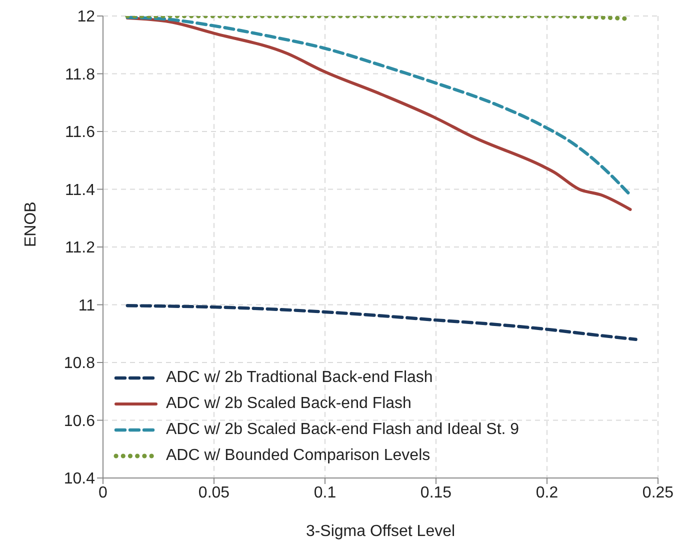  Describe the element at coordinates (86, 17) in the screenshot. I see `y-tick-label: 12` at that location.